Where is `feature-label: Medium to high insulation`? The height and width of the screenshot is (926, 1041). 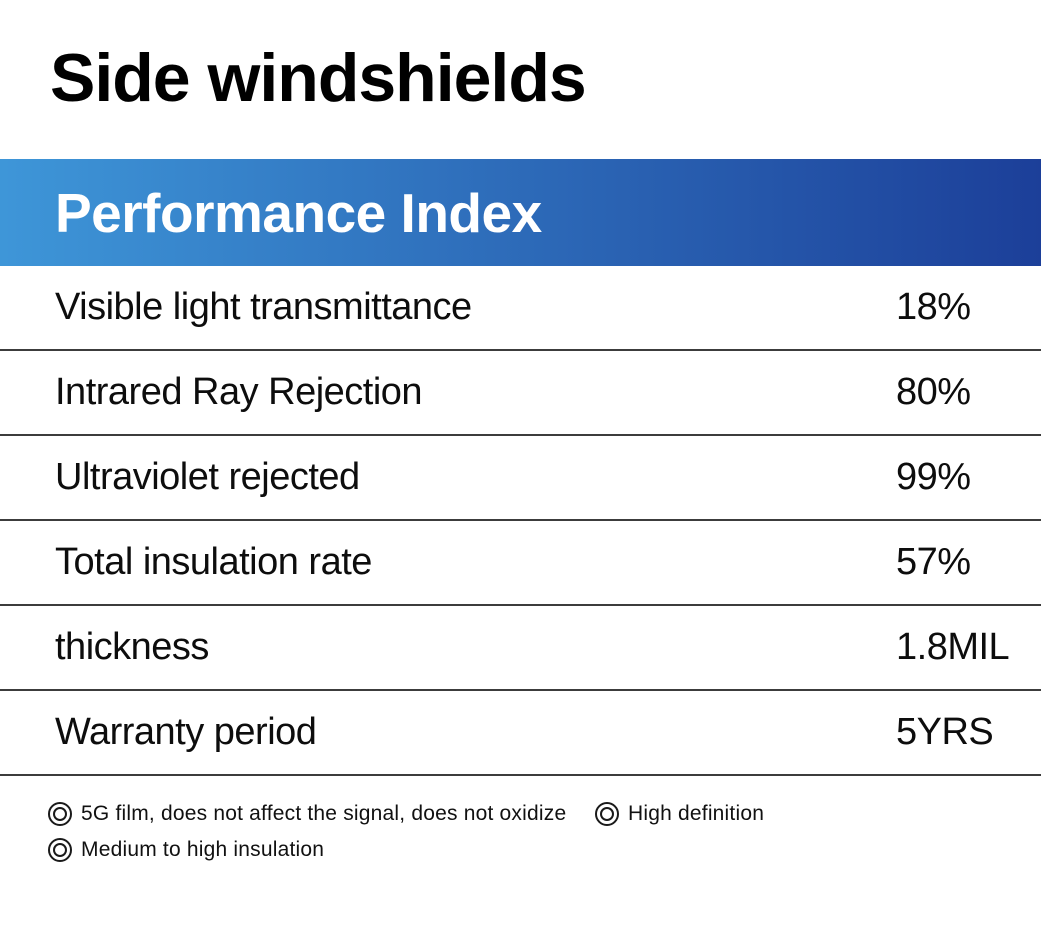
feature-label: Medium to high insulation is located at coordinates (203, 849).